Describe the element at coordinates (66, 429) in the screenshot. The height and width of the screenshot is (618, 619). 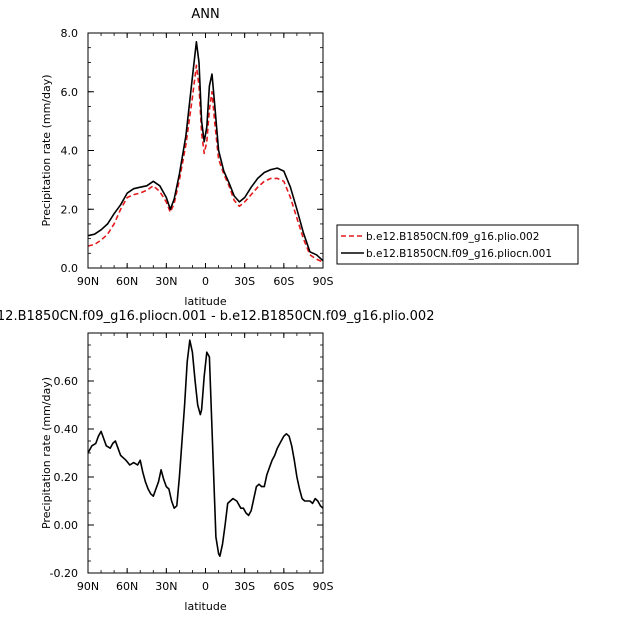
I see `y-tick-label: 0.40` at that location.